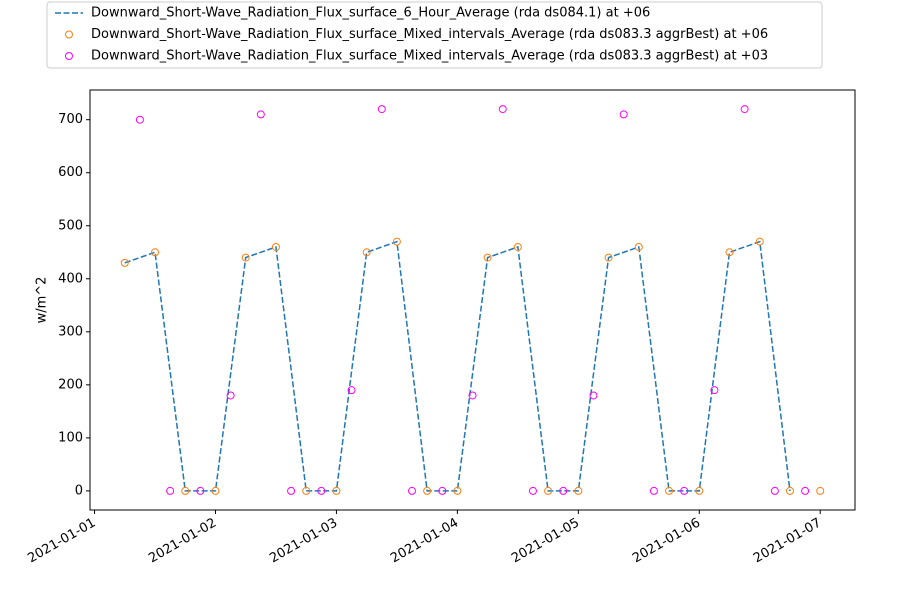 This screenshot has width=900, height=600. I want to click on y-tick-label: 700, so click(70, 119).